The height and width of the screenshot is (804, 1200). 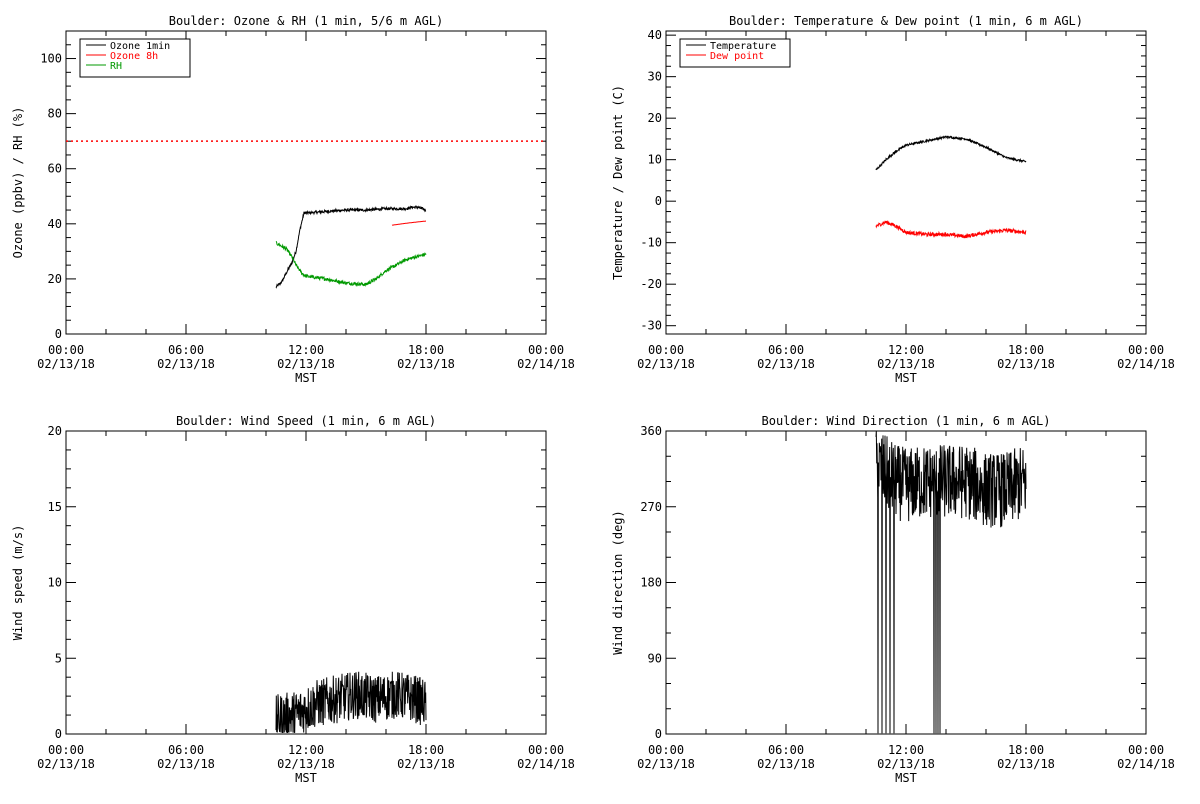 What do you see at coordinates (906, 421) in the screenshot?
I see `chart-title: Boulder: Wind Direction (1 min, 6 m AGL)` at bounding box center [906, 421].